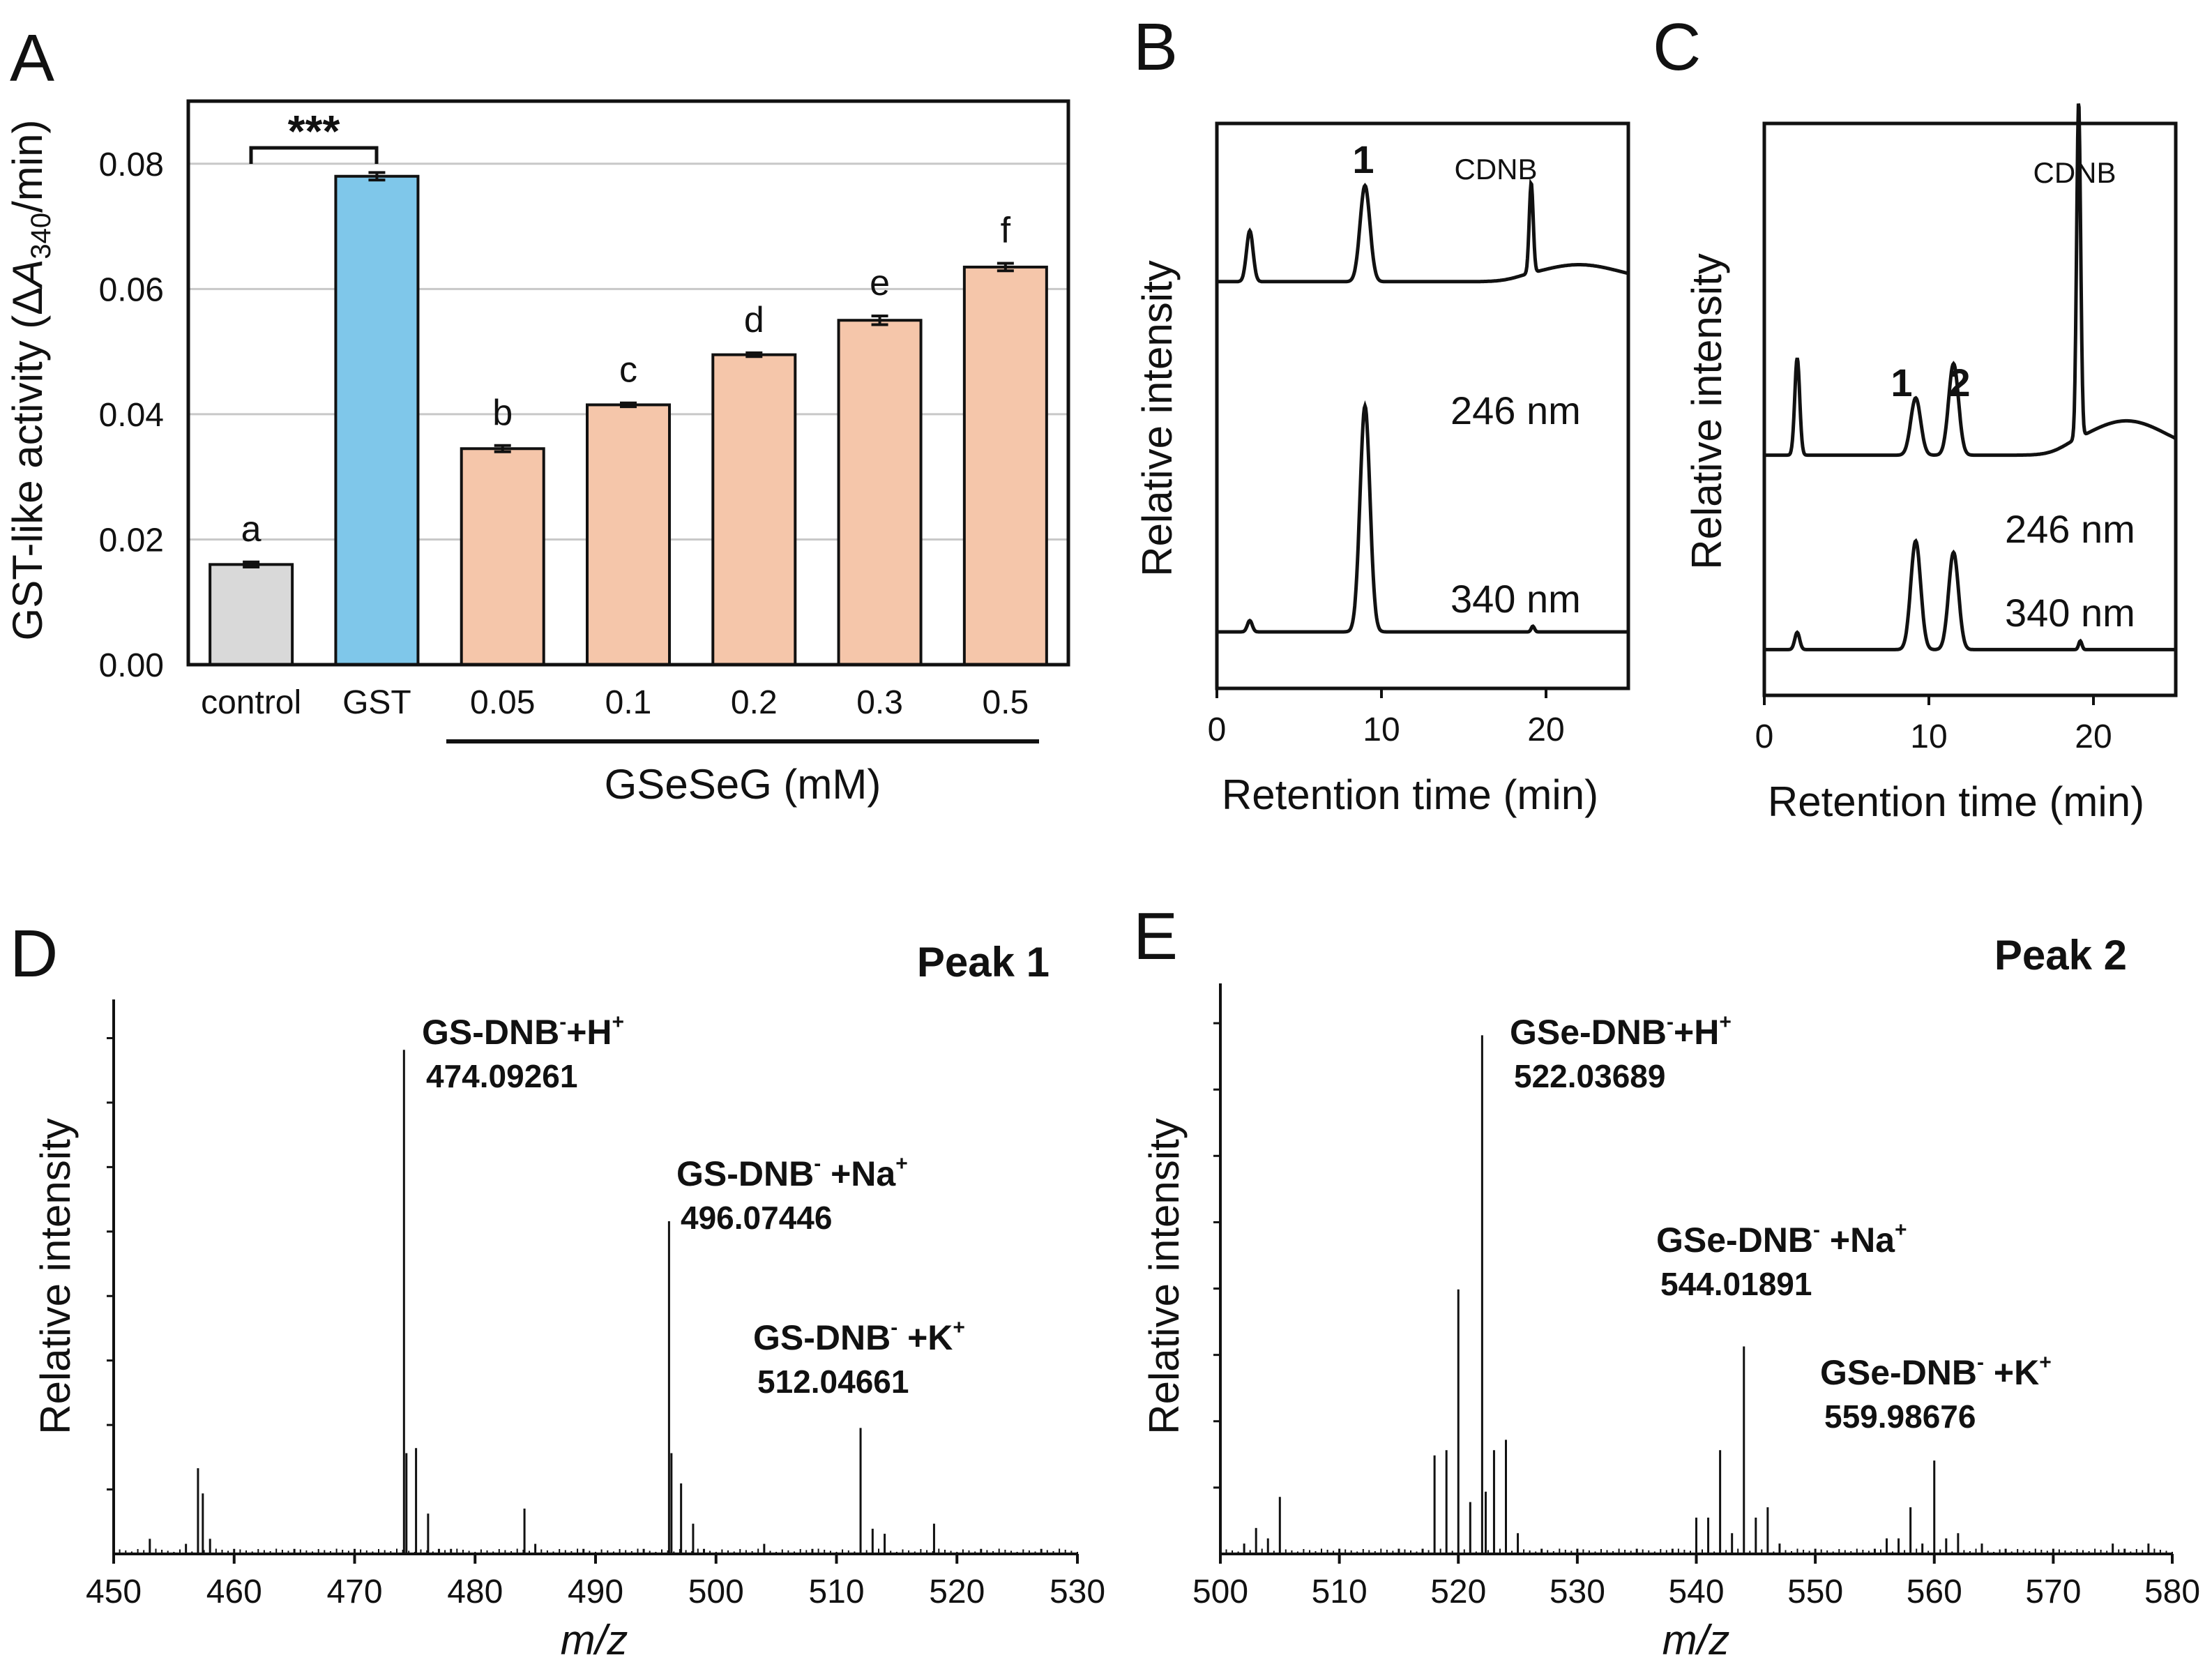 Image resolution: width=2212 pixels, height=1669 pixels. I want to click on panel-label-c: C, so click(1677, 47).